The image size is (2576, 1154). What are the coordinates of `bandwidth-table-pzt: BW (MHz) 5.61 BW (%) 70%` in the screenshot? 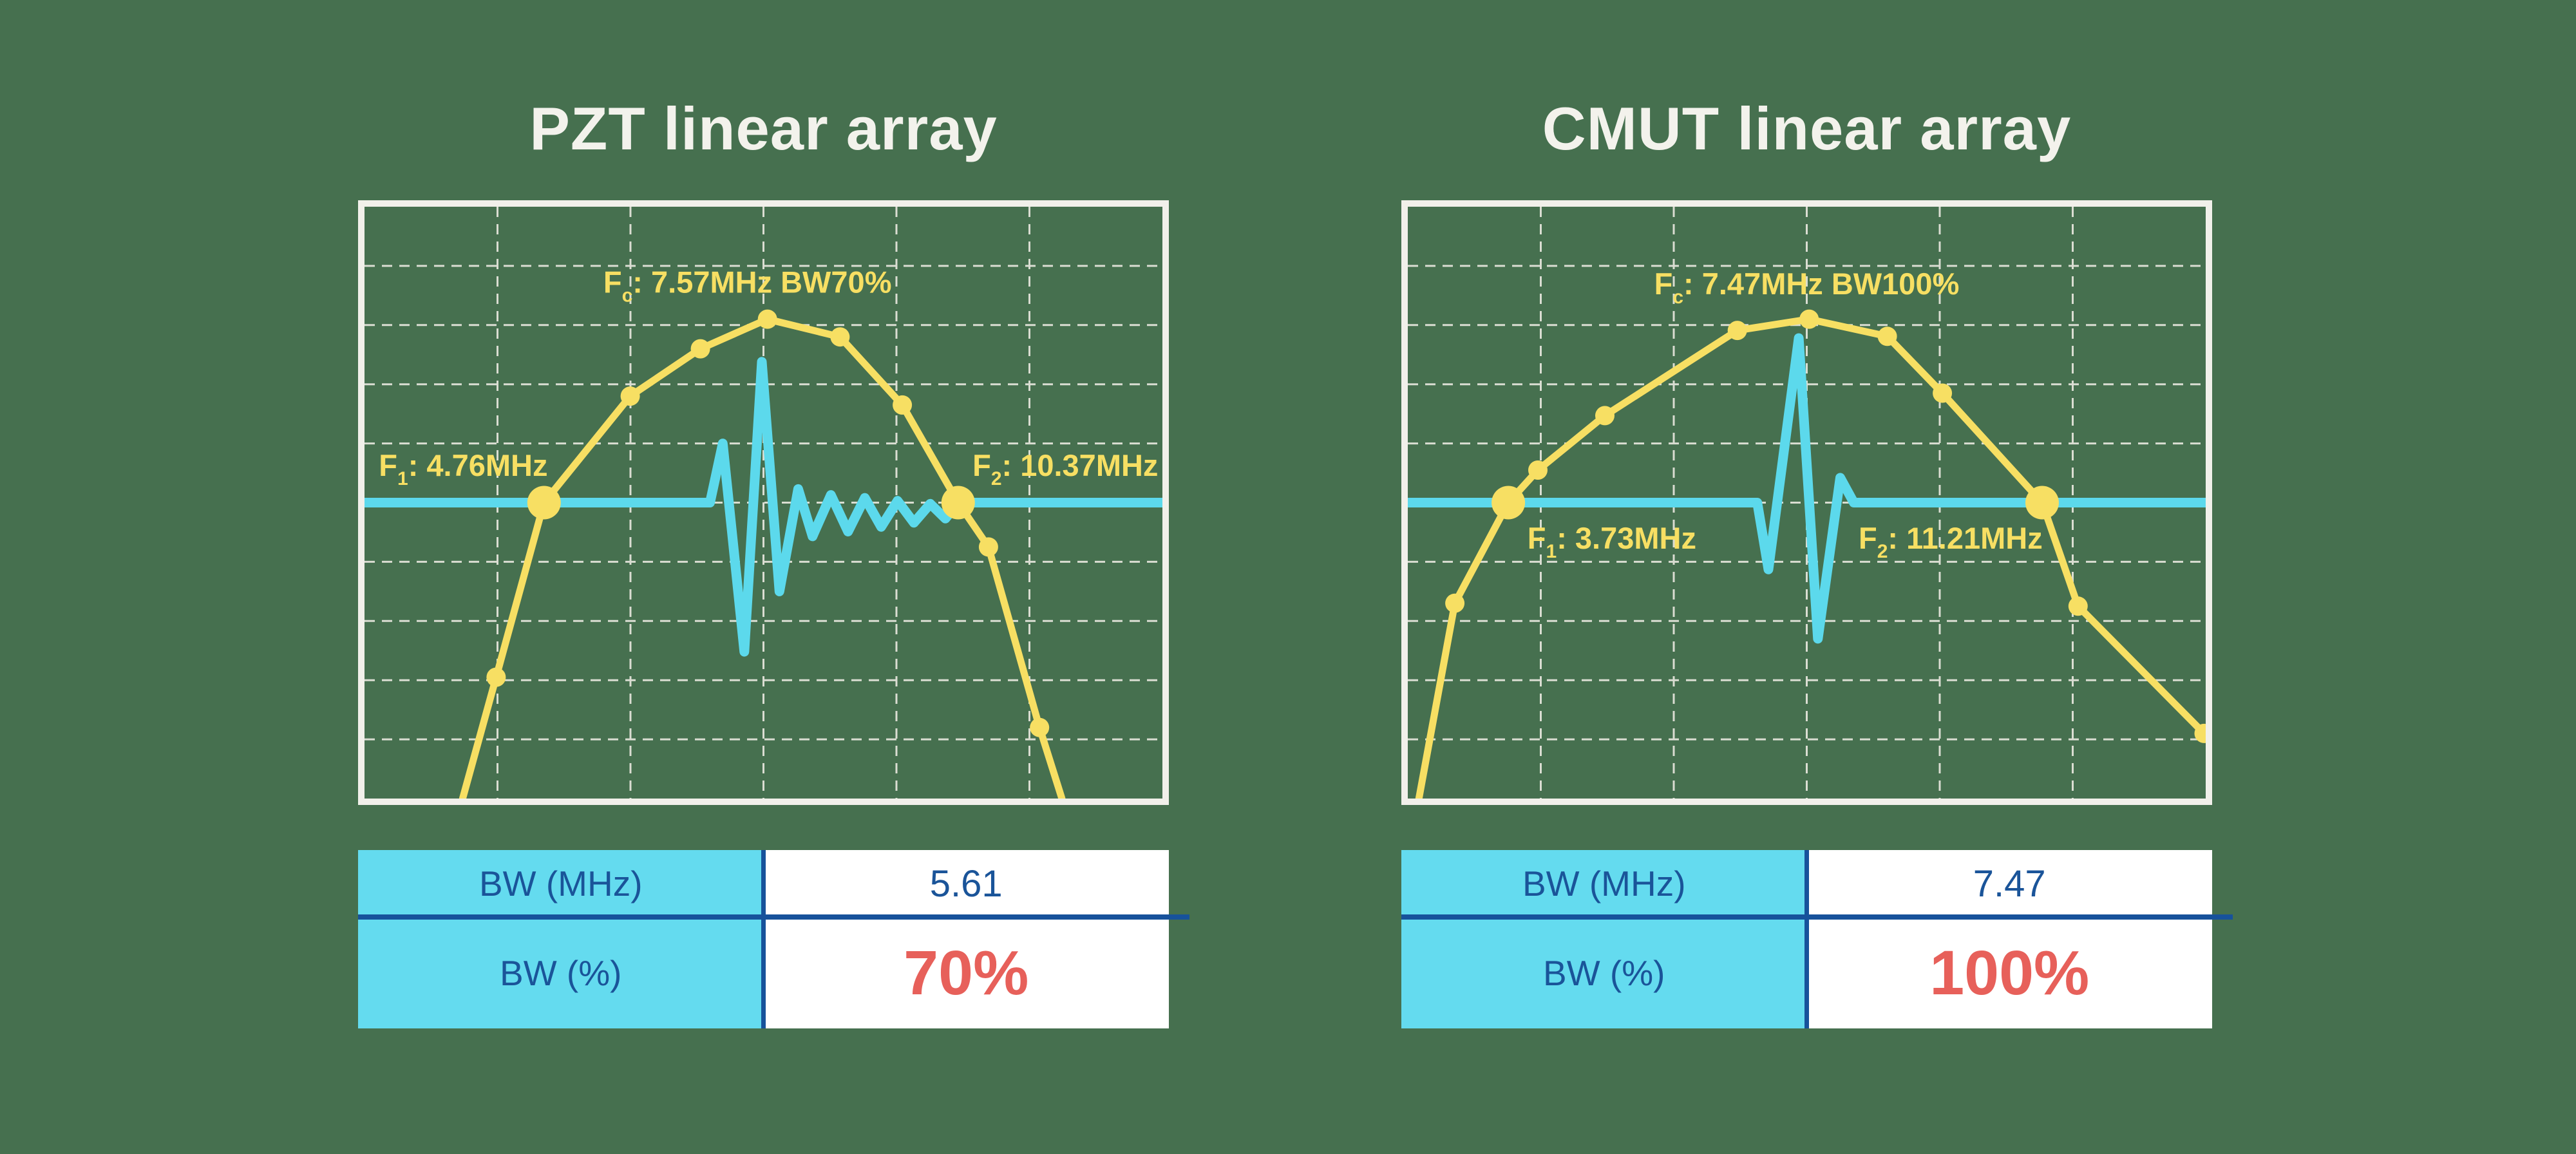 It's located at (774, 939).